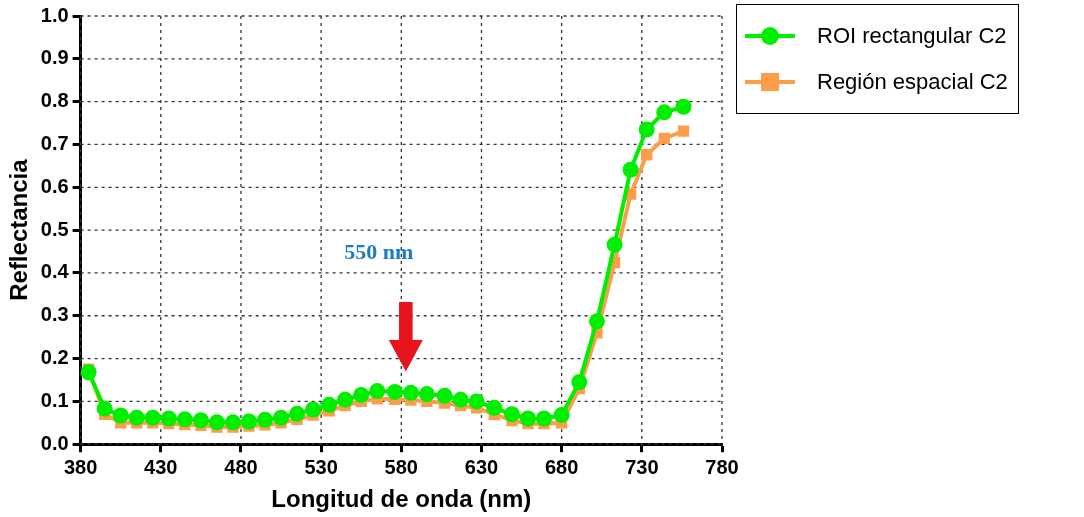 This screenshot has height=517, width=1084. Describe the element at coordinates (54, 442) in the screenshot. I see `y-tick-label: 0.0` at that location.